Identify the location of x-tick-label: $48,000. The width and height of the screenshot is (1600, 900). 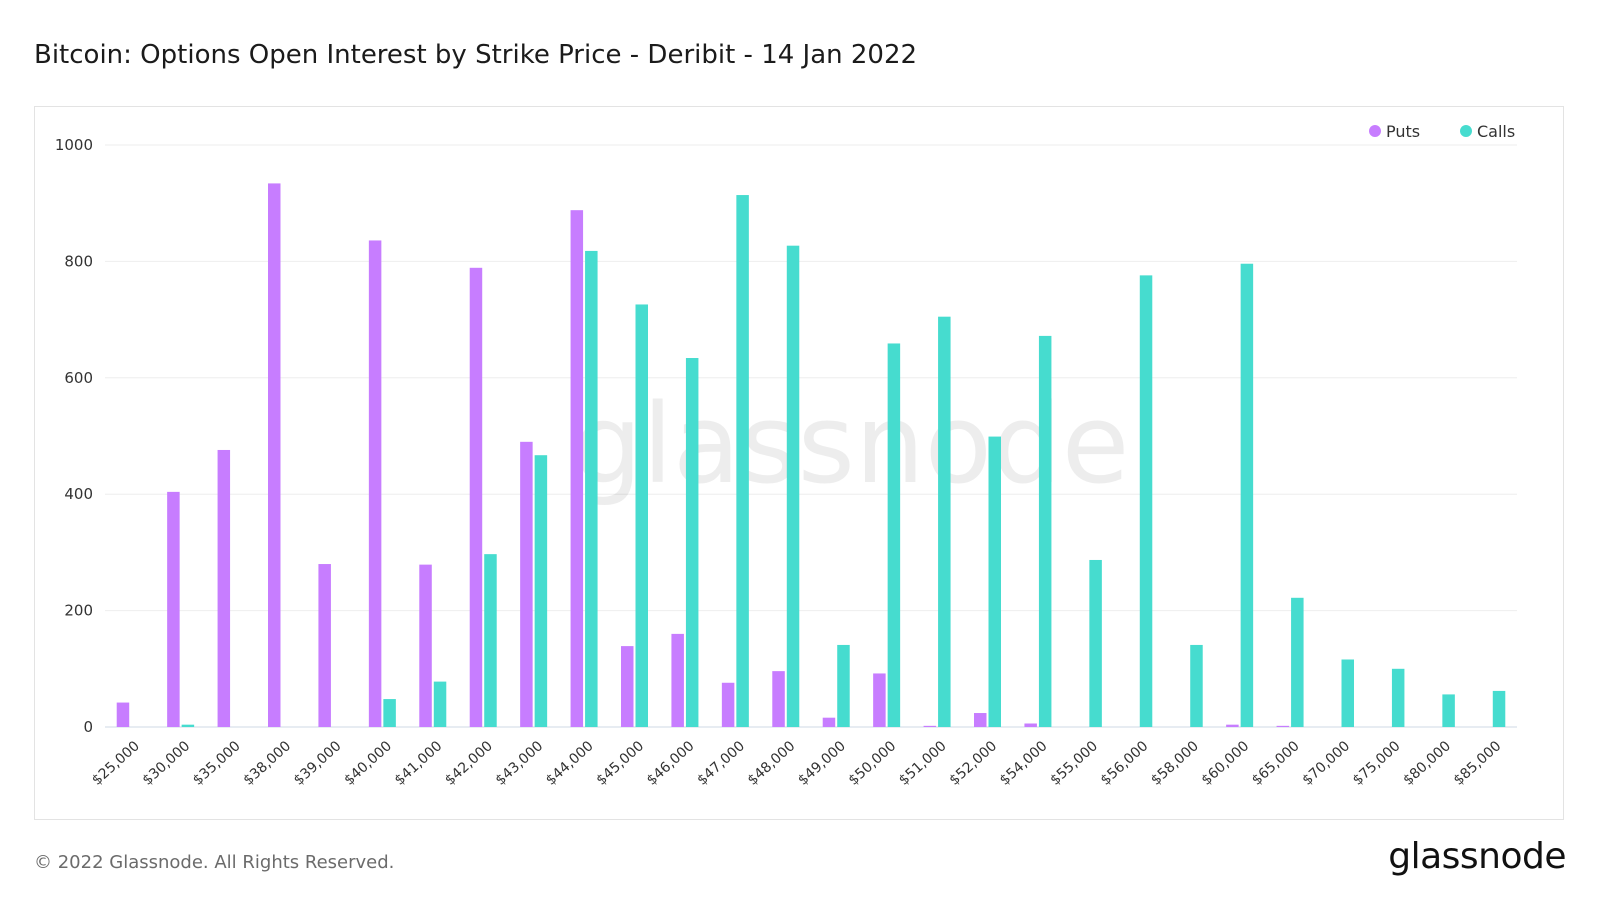
(772, 763).